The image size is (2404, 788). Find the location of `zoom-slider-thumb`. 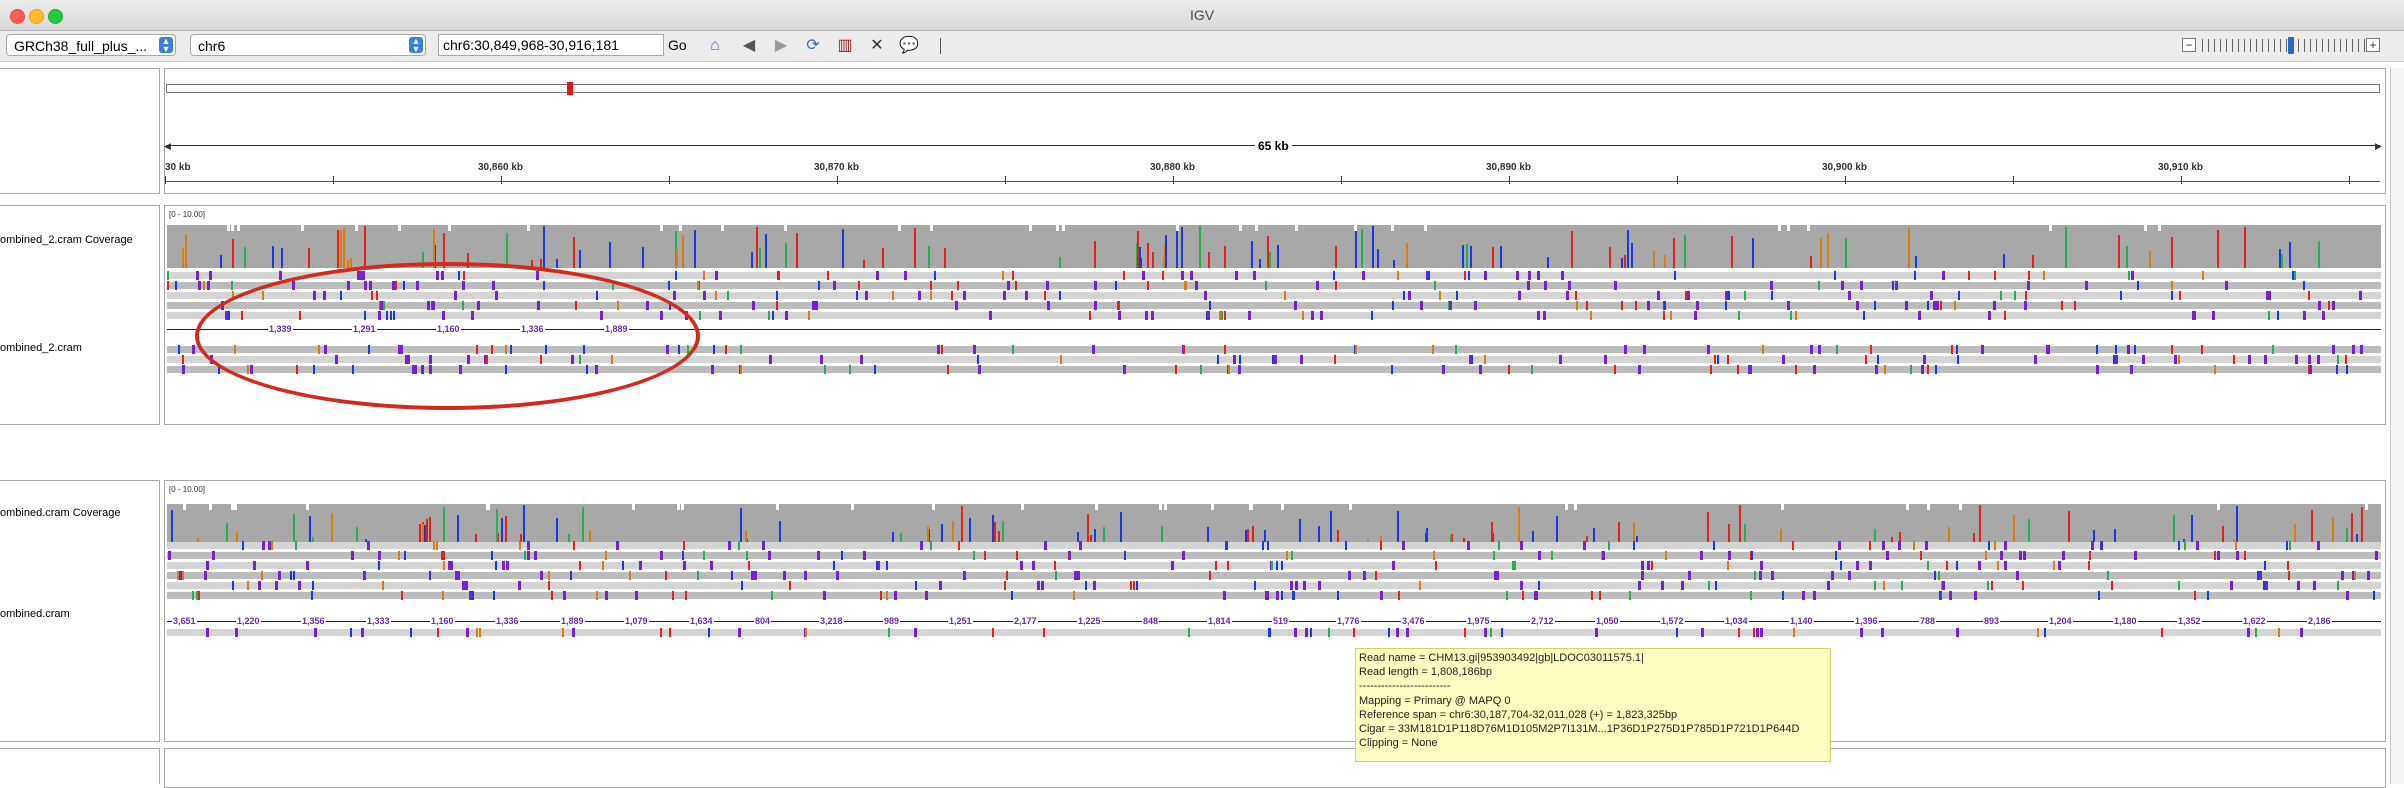

zoom-slider-thumb is located at coordinates (2291, 45).